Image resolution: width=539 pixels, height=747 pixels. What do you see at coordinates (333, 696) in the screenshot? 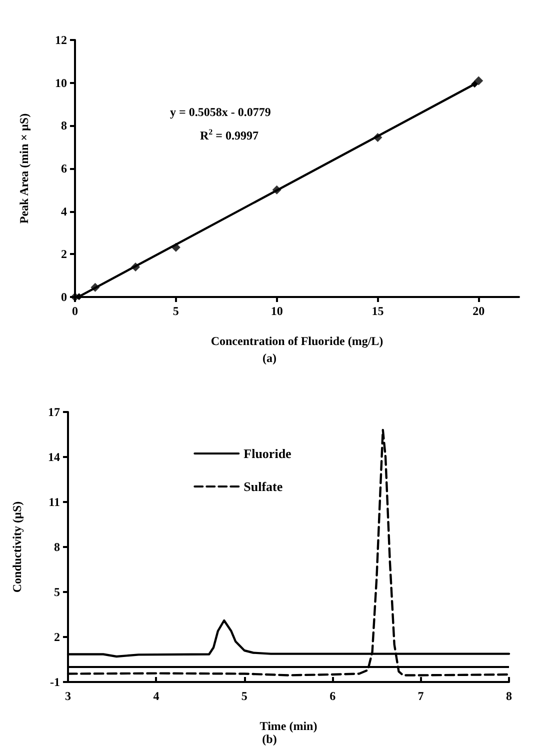
I see `x-tick-label: 6` at bounding box center [333, 696].